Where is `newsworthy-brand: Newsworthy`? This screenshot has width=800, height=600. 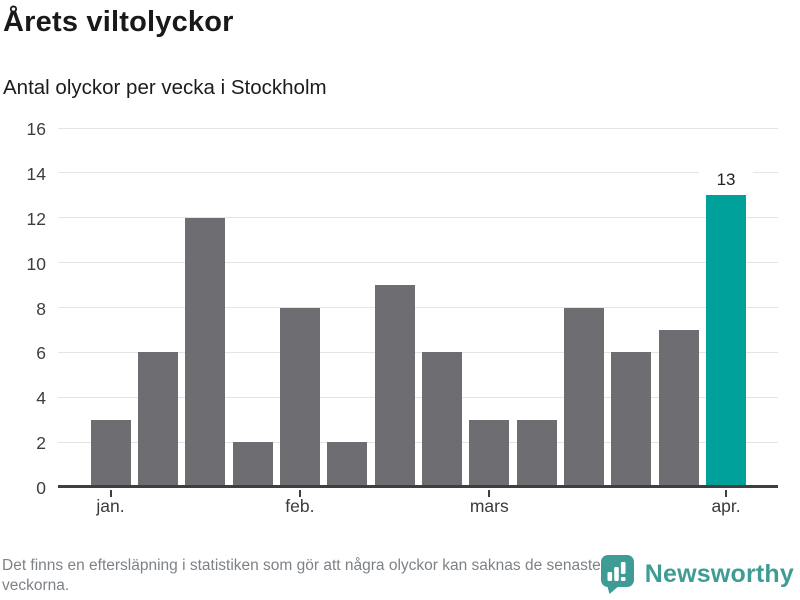
newsworthy-brand: Newsworthy is located at coordinates (697, 574).